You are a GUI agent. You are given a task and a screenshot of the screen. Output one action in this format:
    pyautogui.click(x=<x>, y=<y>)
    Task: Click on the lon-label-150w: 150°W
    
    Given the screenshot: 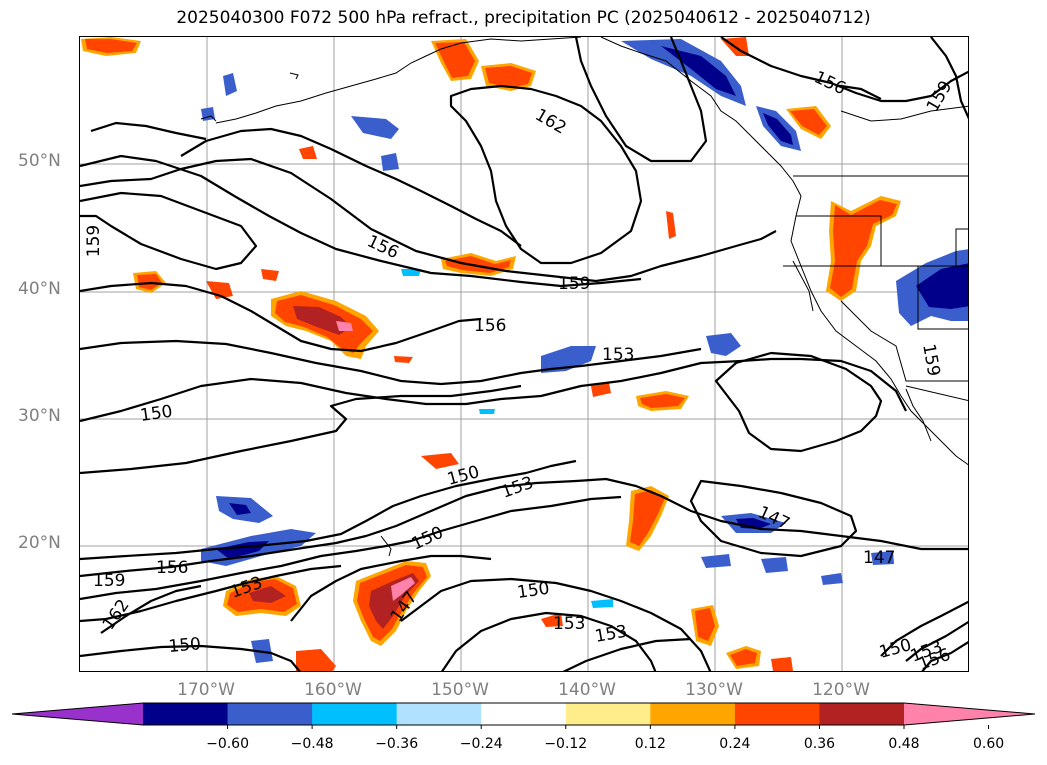 What is the action you would take?
    pyautogui.click(x=460, y=690)
    